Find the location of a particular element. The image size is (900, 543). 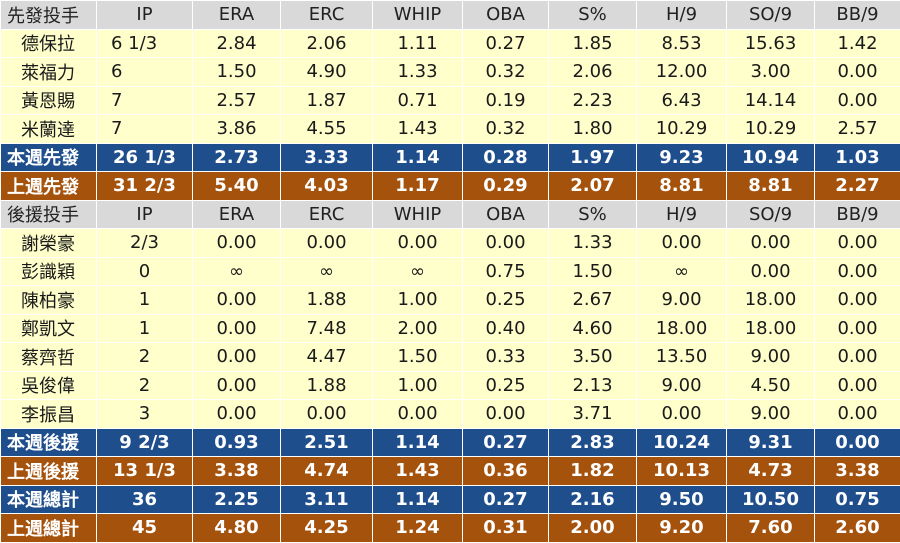

cell-s: 1.97 is located at coordinates (592, 157).